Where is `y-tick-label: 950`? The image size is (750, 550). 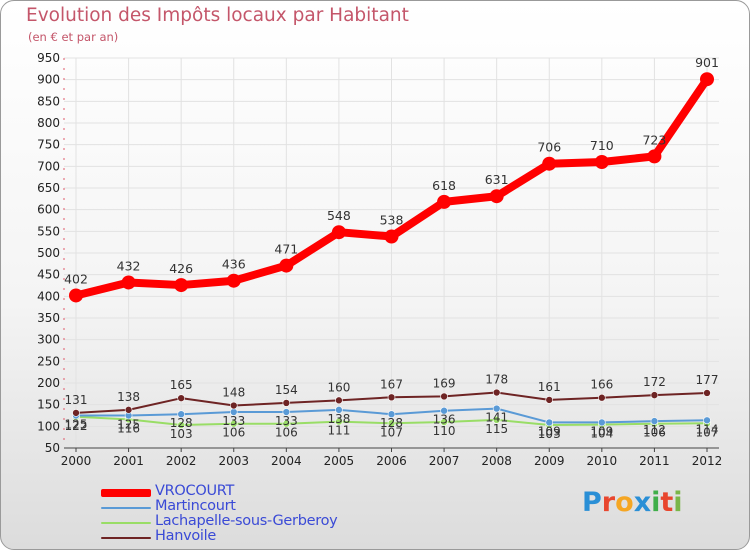
y-tick-label: 950 is located at coordinates (48, 58).